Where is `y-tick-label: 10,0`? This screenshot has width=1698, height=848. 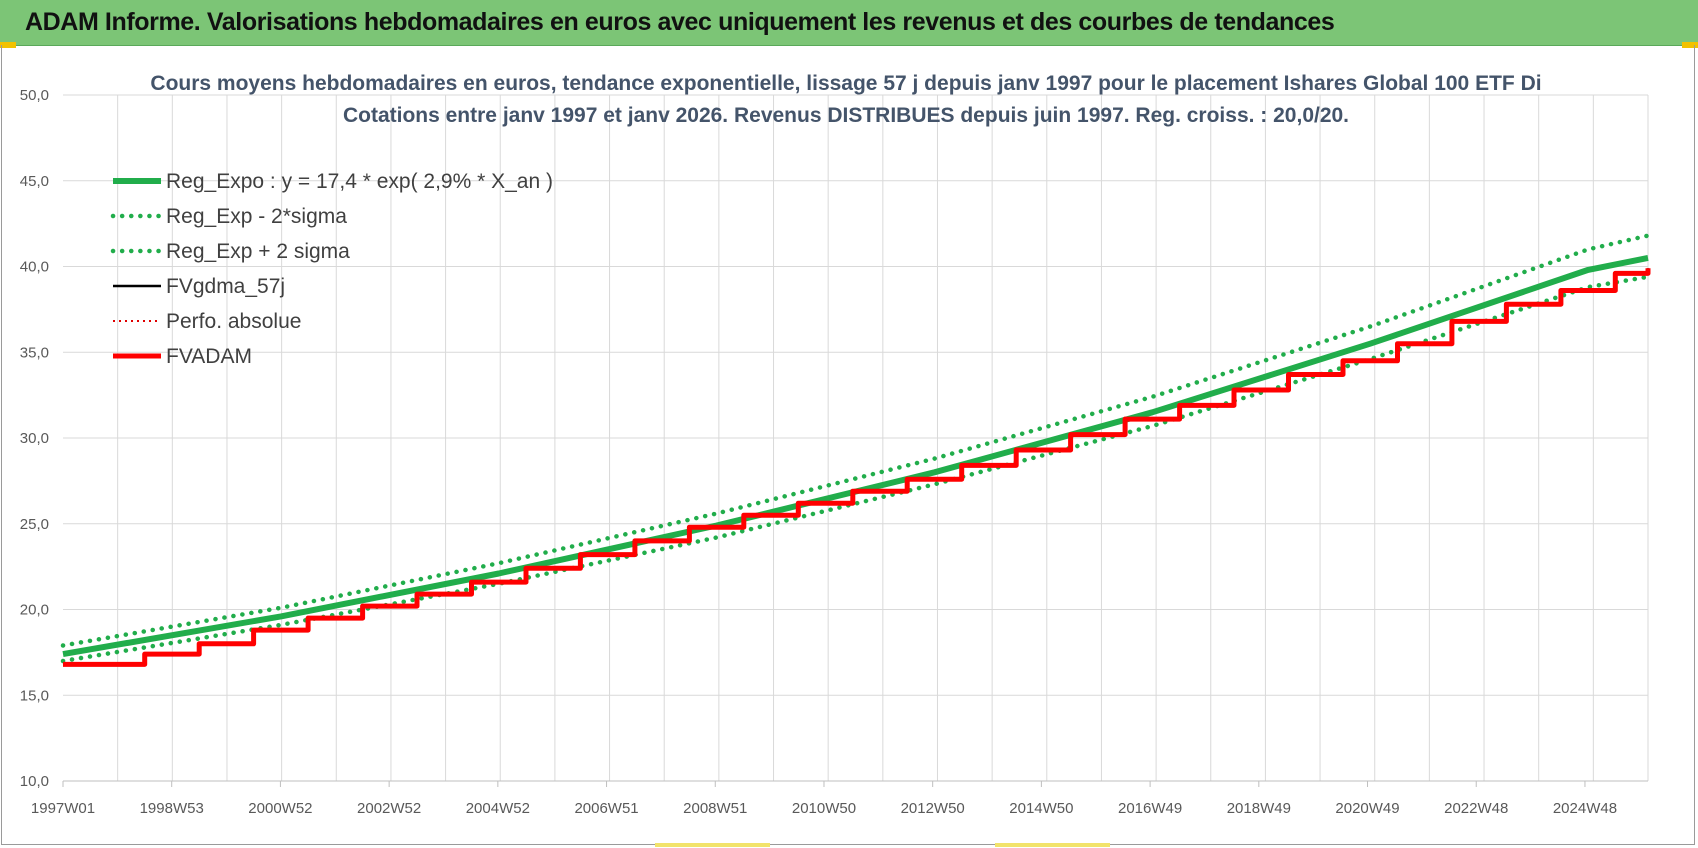 y-tick-label: 10,0 is located at coordinates (34, 781).